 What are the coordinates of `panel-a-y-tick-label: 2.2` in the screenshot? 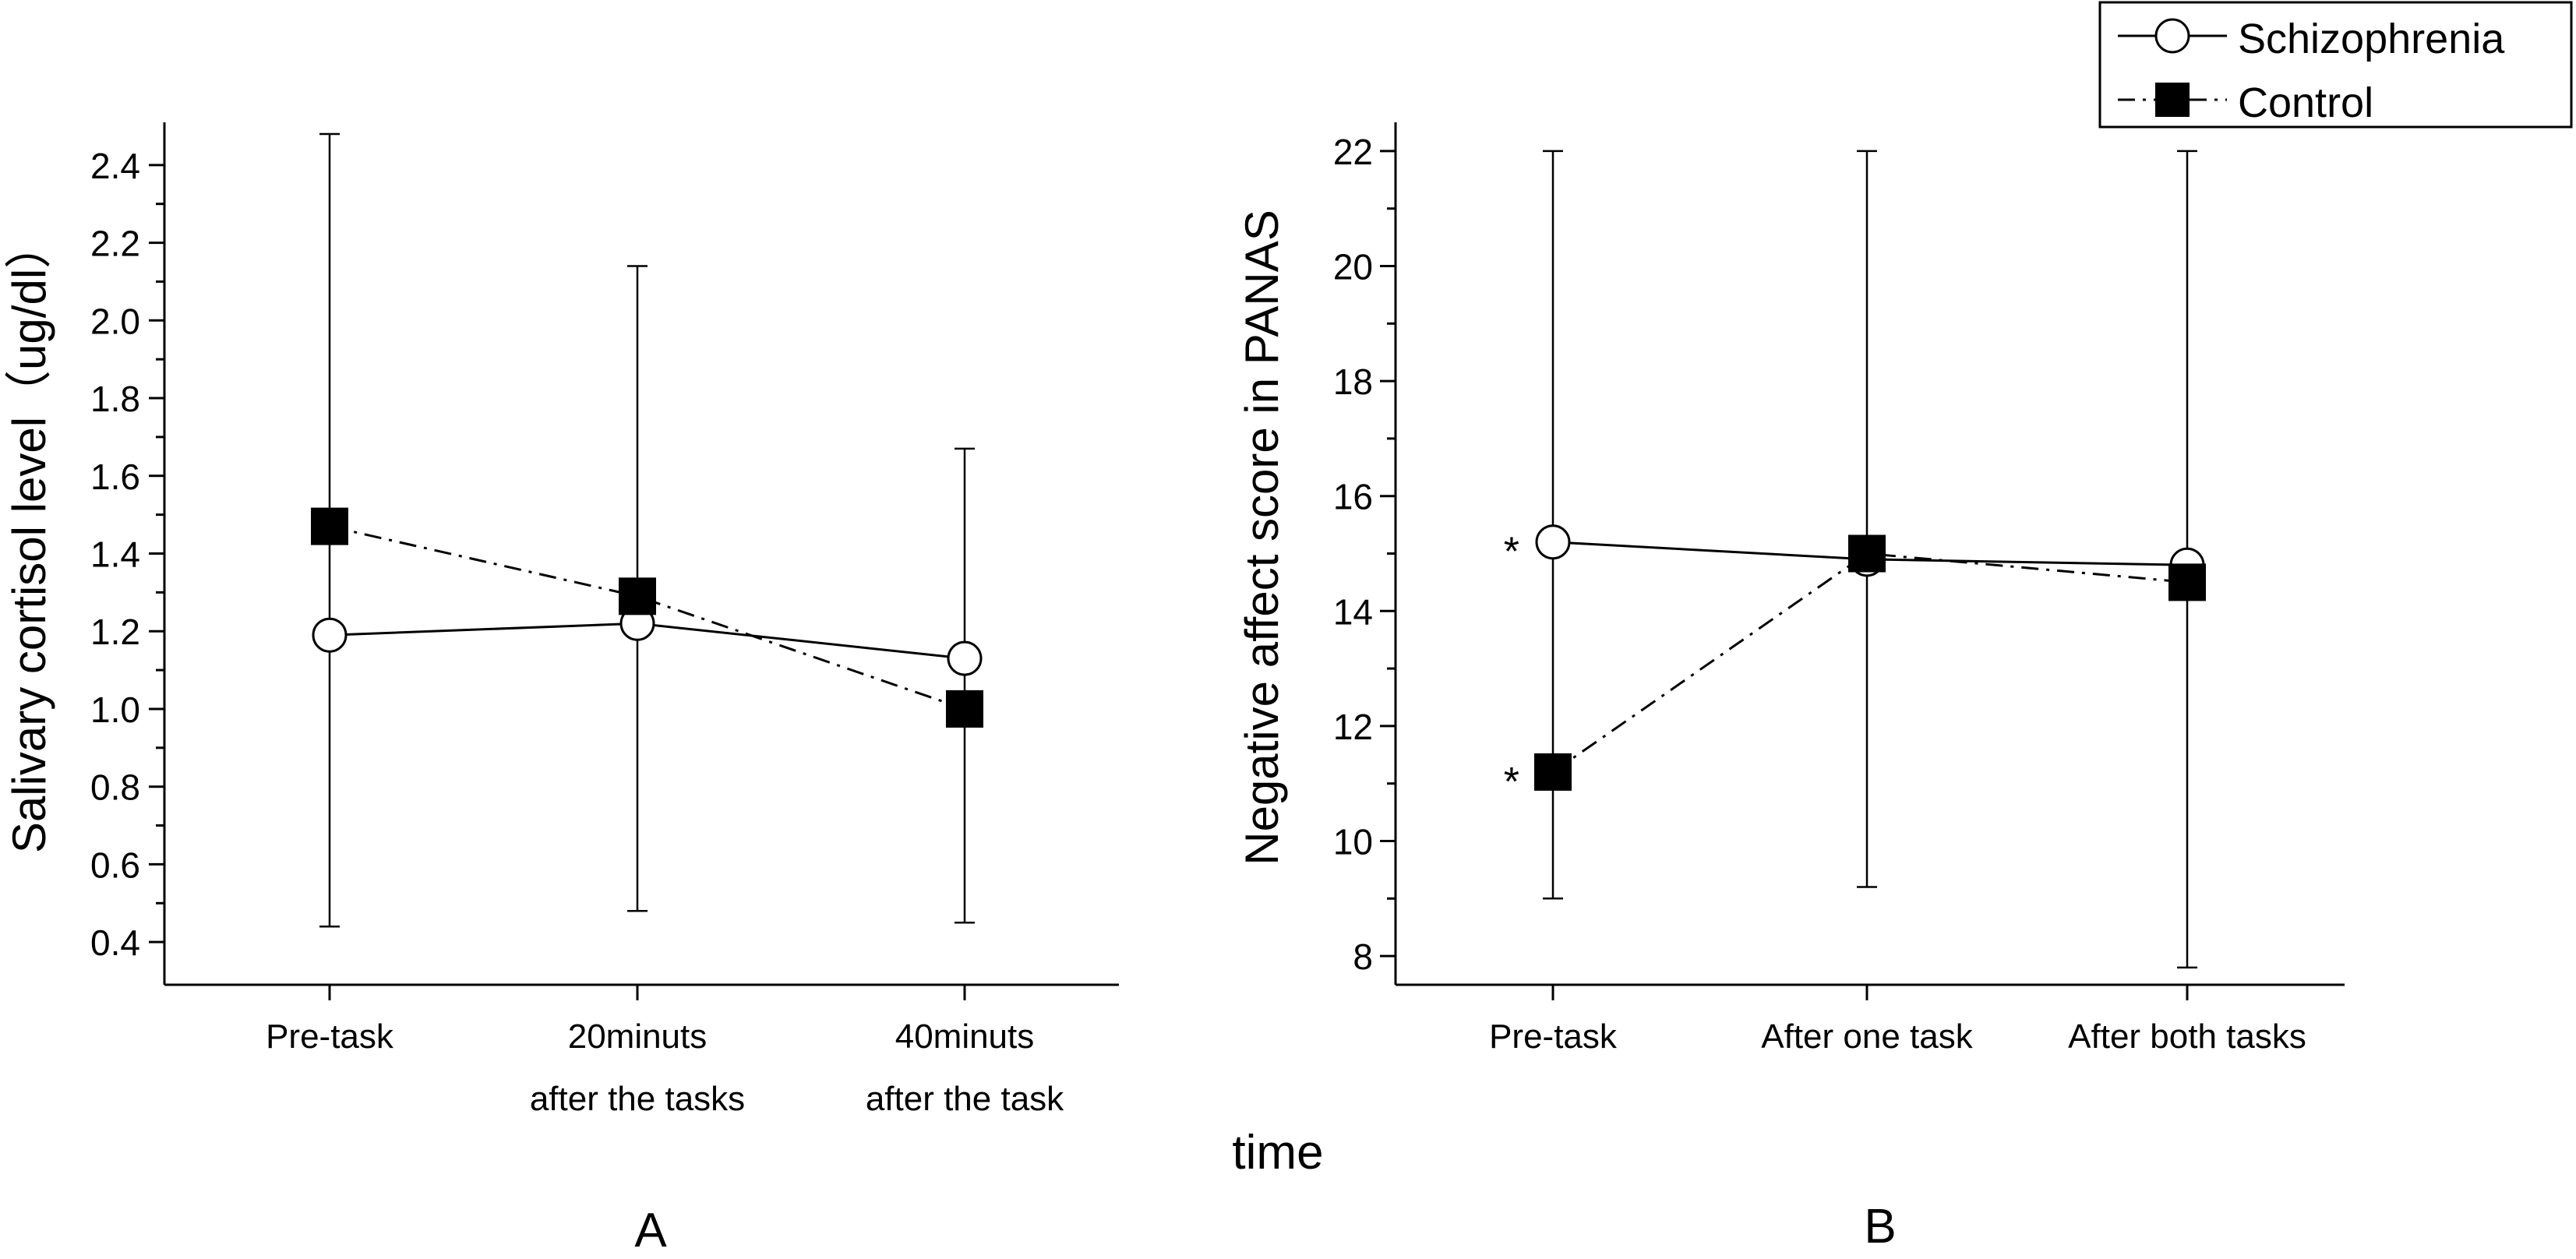 It's located at (115, 244).